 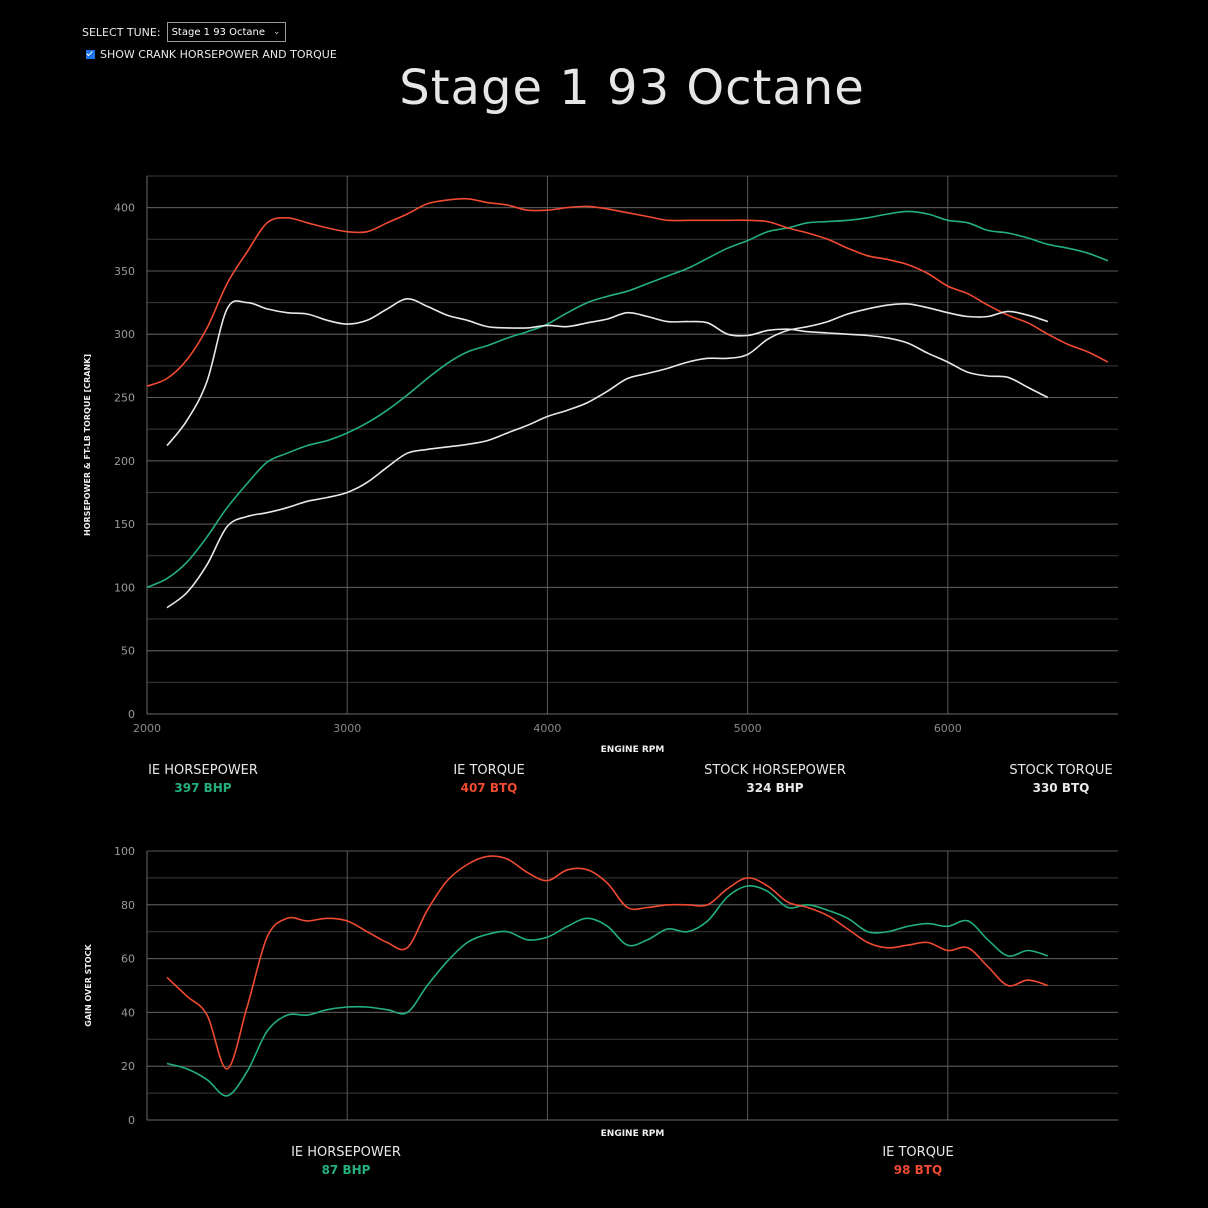 I want to click on y-tick-label: 20, so click(x=128, y=1066).